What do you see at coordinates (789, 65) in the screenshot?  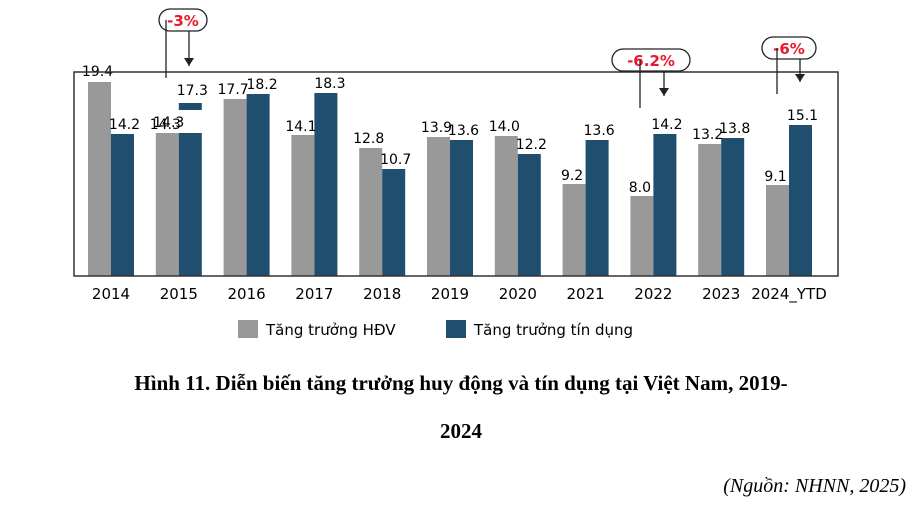 I see `annotation-2024_YTD: -6%` at bounding box center [789, 65].